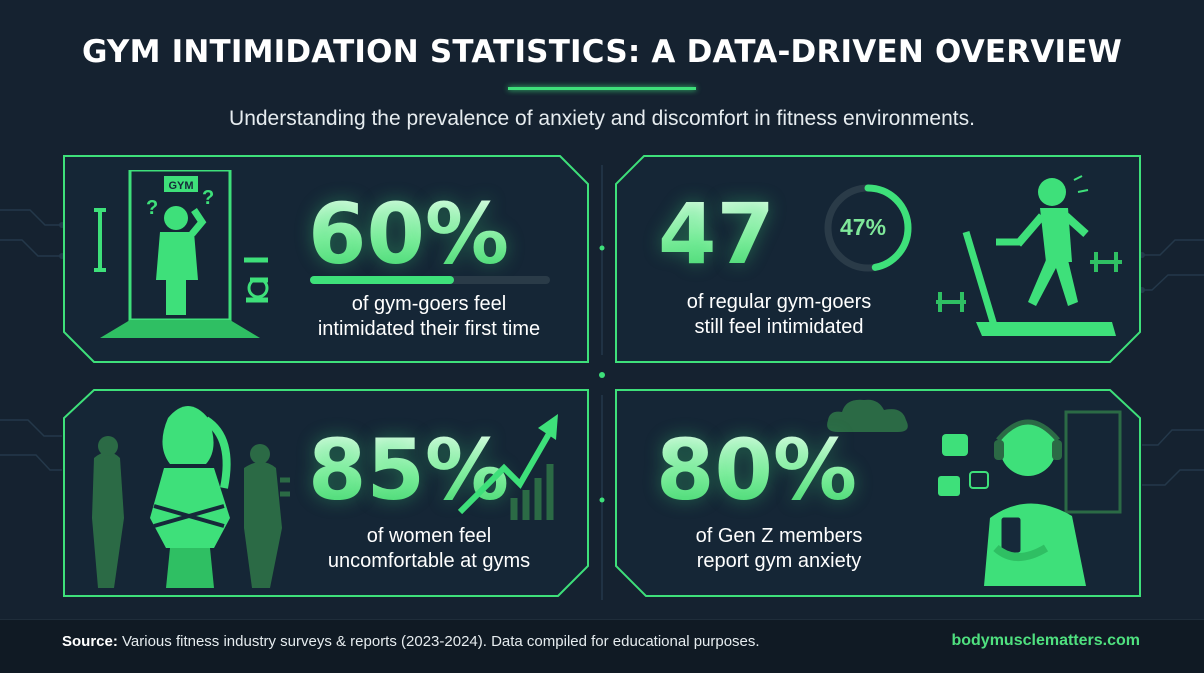  Describe the element at coordinates (429, 304) in the screenshot. I see `stat-caption-line1: of gym-goers feel` at that location.